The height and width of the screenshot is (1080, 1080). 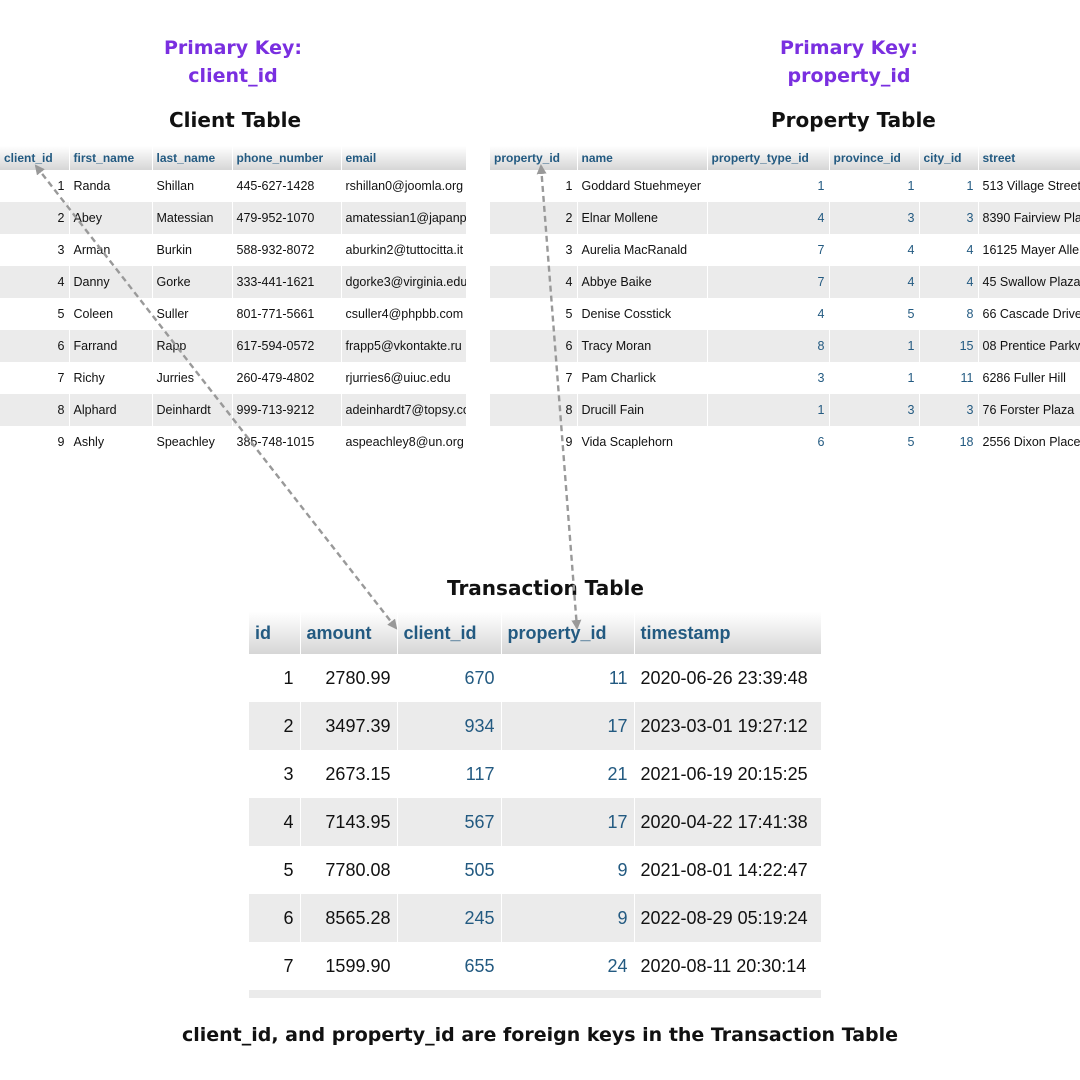 What do you see at coordinates (768, 442) in the screenshot?
I see `property-table-cell-property-type-id: 6` at bounding box center [768, 442].